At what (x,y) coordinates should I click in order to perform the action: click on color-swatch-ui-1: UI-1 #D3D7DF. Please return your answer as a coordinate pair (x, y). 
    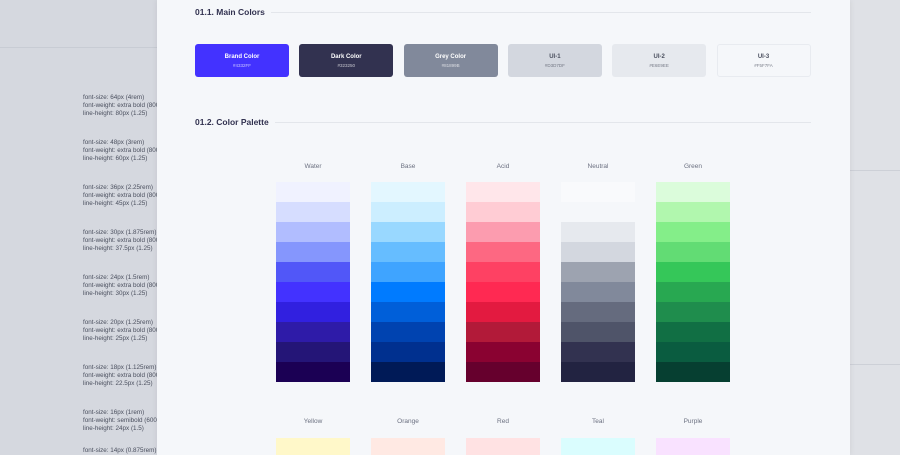
    Looking at the image, I should click on (554, 60).